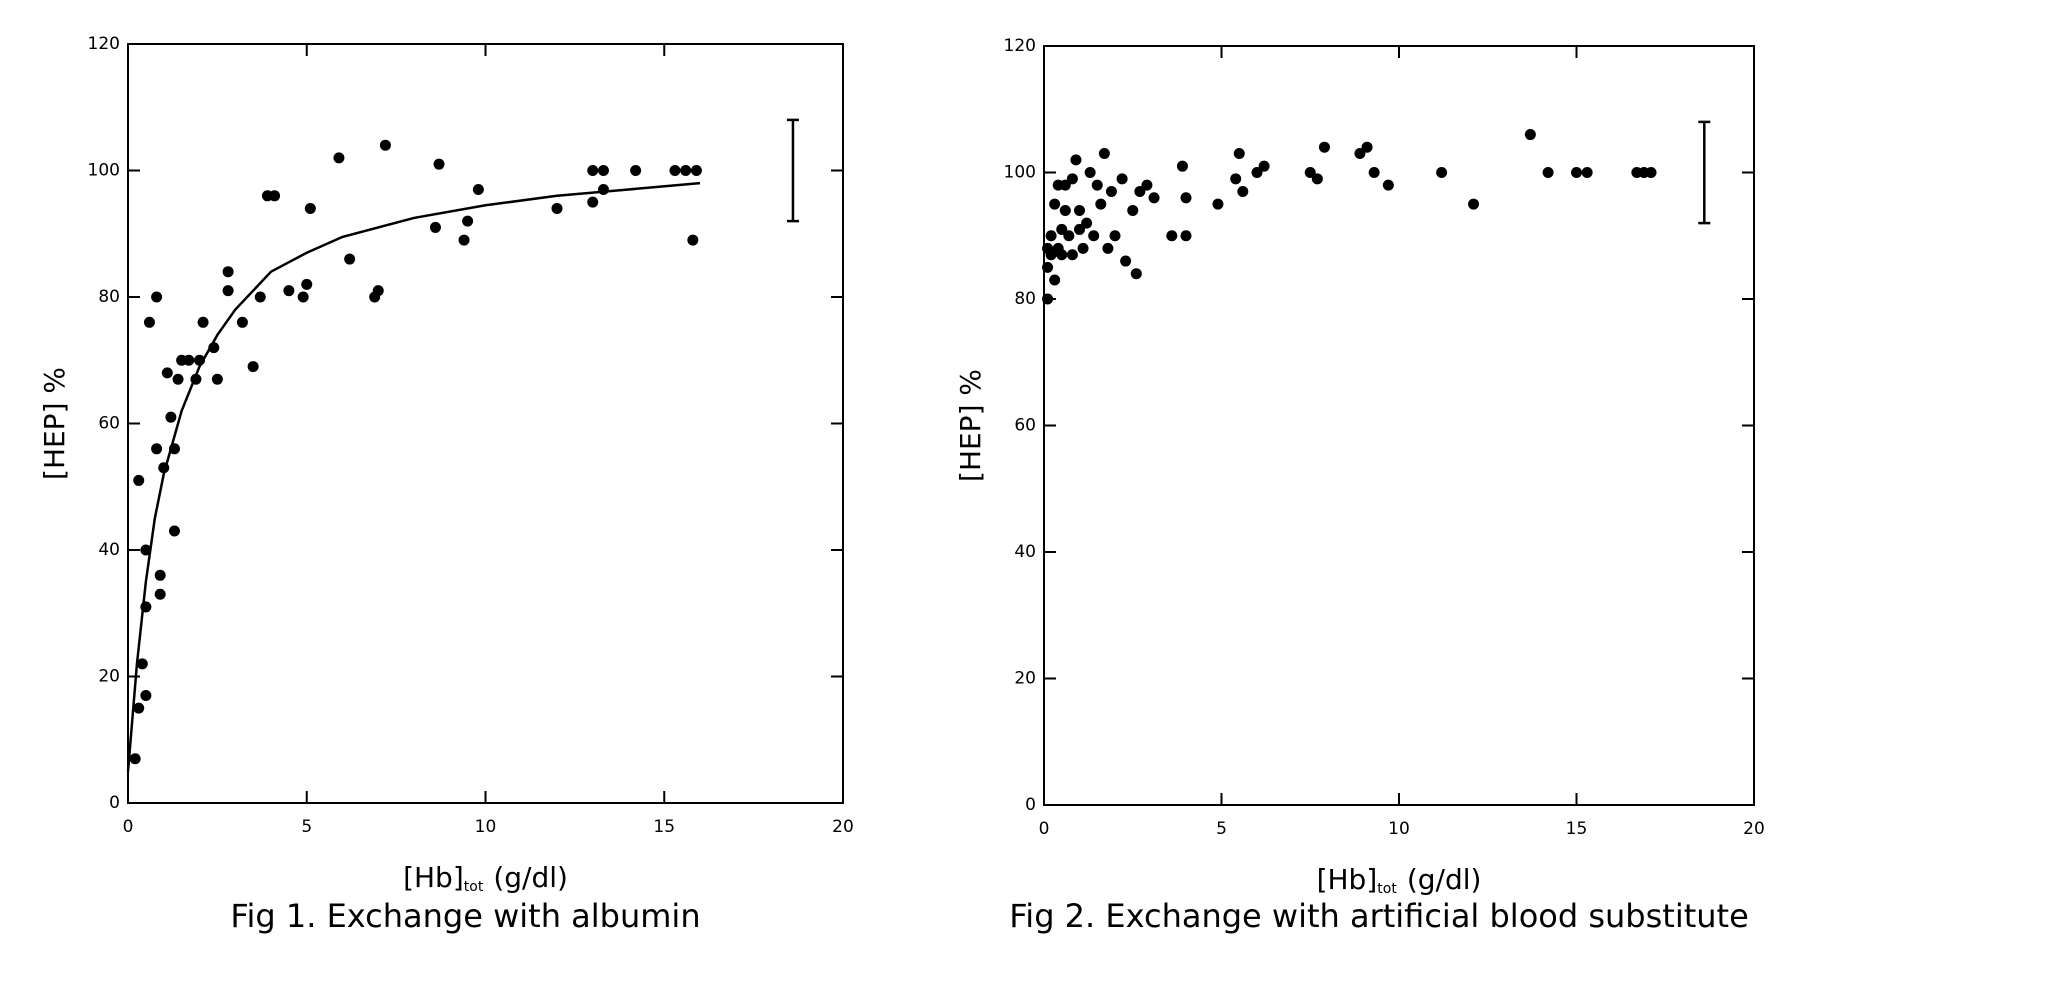  Describe the element at coordinates (128, 827) in the screenshot. I see `x-tick-label: 0` at that location.